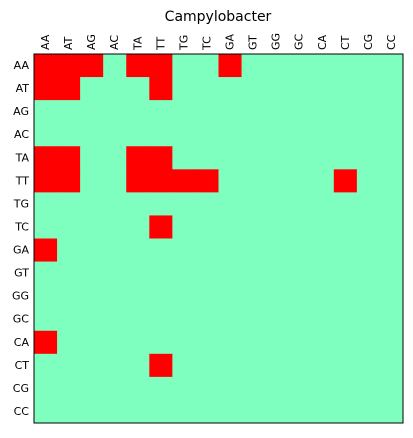 The width and height of the screenshot is (413, 438). Describe the element at coordinates (299, 273) in the screenshot. I see `heatmap-cell-gt-gc` at that location.